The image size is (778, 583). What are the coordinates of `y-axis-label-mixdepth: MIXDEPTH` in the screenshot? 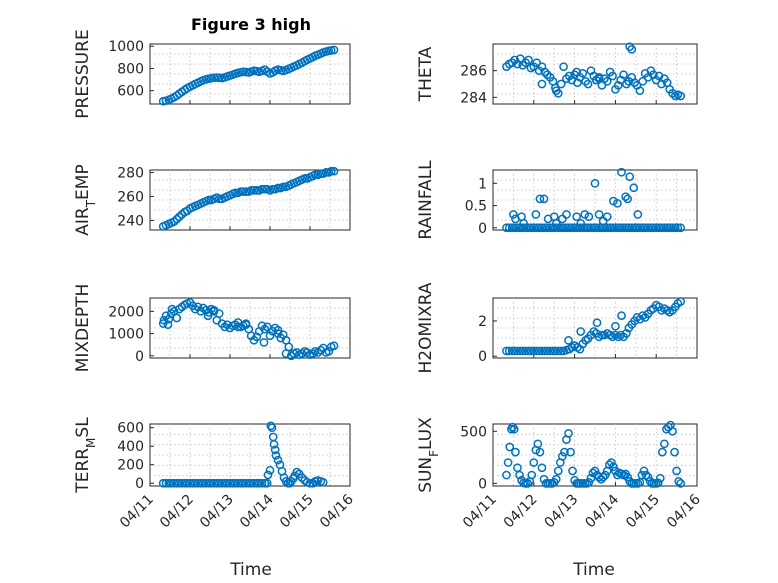 It's located at (83, 328).